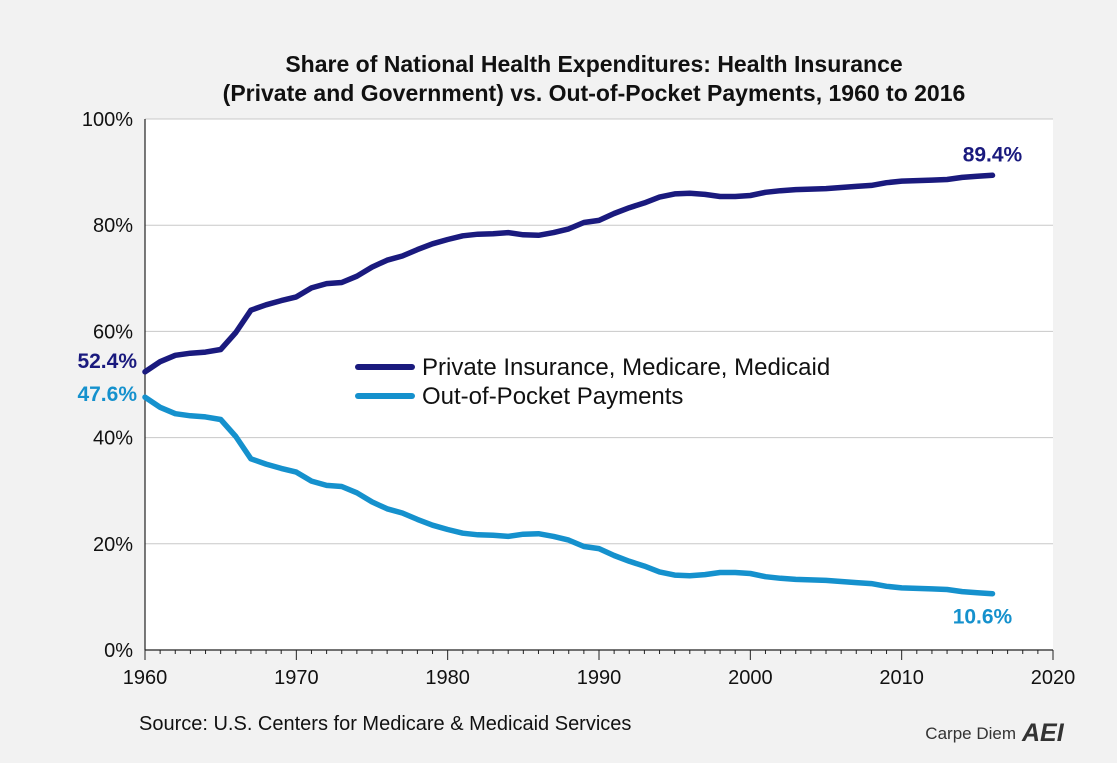 The width and height of the screenshot is (1117, 763). What do you see at coordinates (113, 439) in the screenshot?
I see `y-tick-label: 40%` at bounding box center [113, 439].